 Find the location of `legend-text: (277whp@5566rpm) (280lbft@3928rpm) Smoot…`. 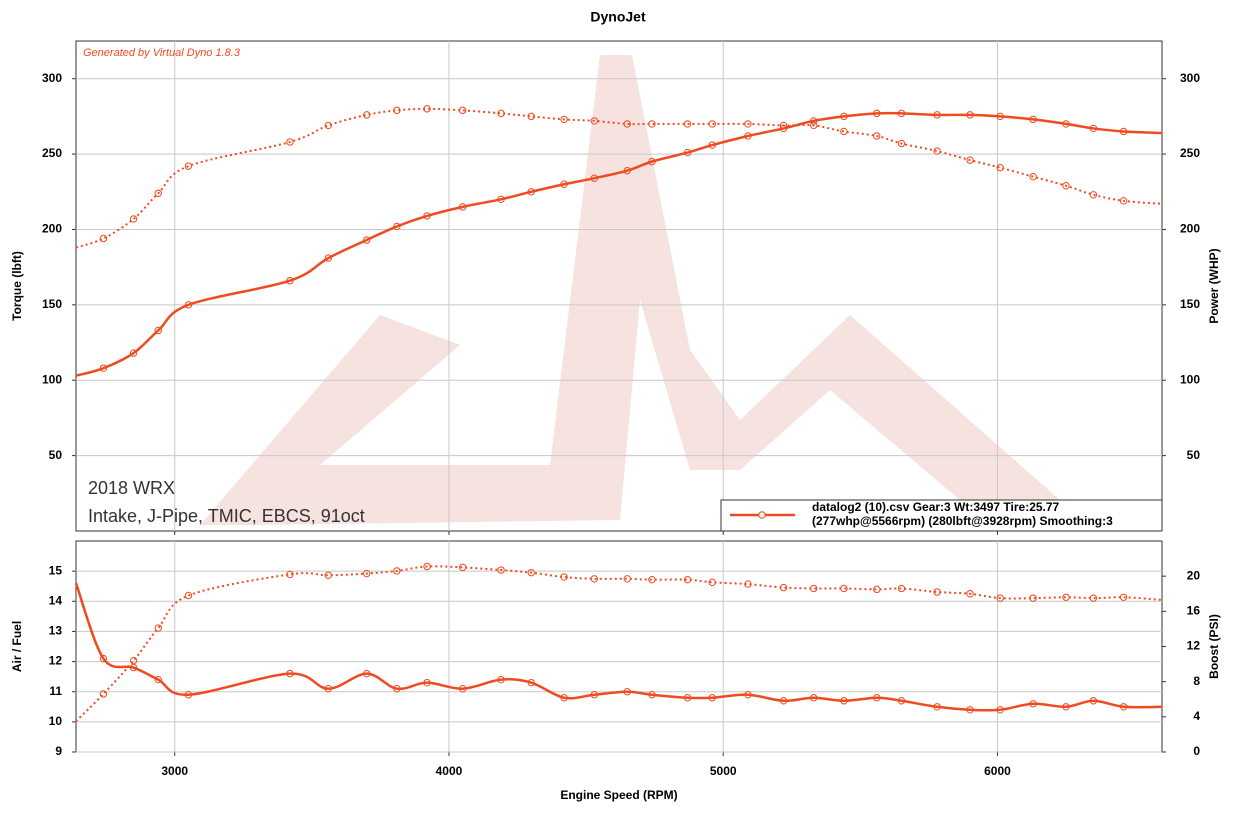

legend-text: (277whp@5566rpm) (280lbft@3928rpm) Smoot… is located at coordinates (962, 521).